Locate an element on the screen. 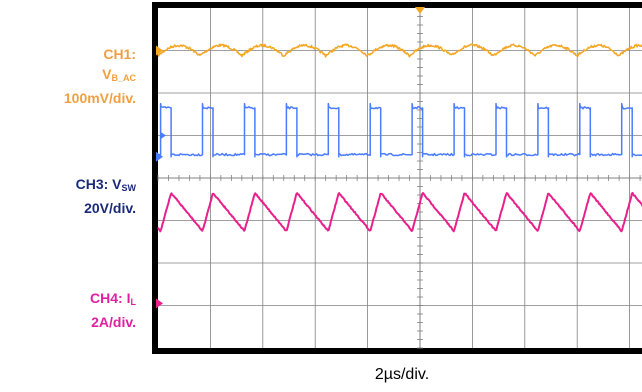  ch4-label: CH4: IL 2A/div. is located at coordinates (68, 310).